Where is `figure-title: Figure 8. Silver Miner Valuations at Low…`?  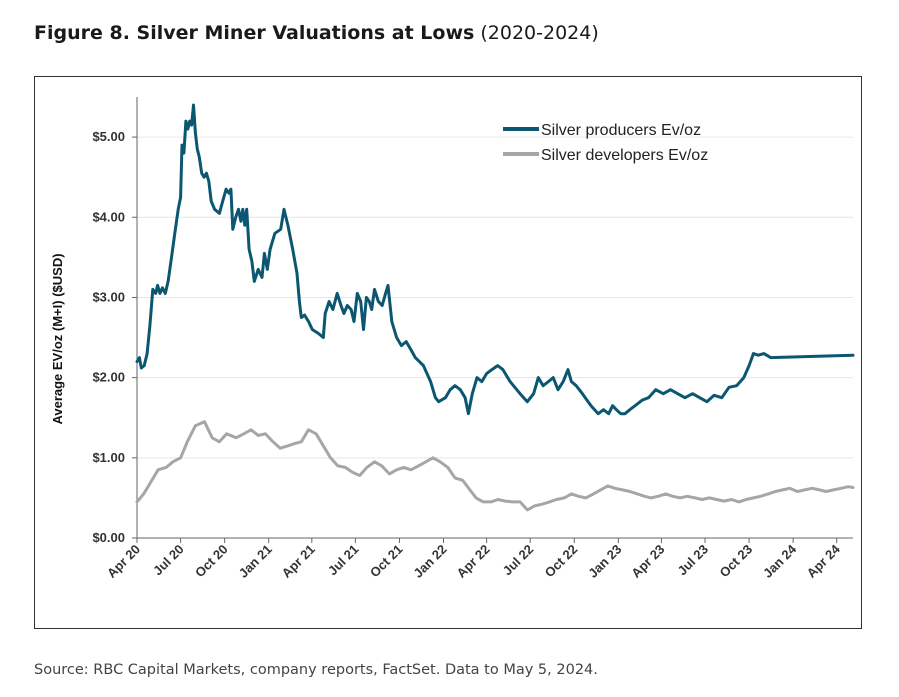 figure-title: Figure 8. Silver Miner Valuations at Low… is located at coordinates (316, 33).